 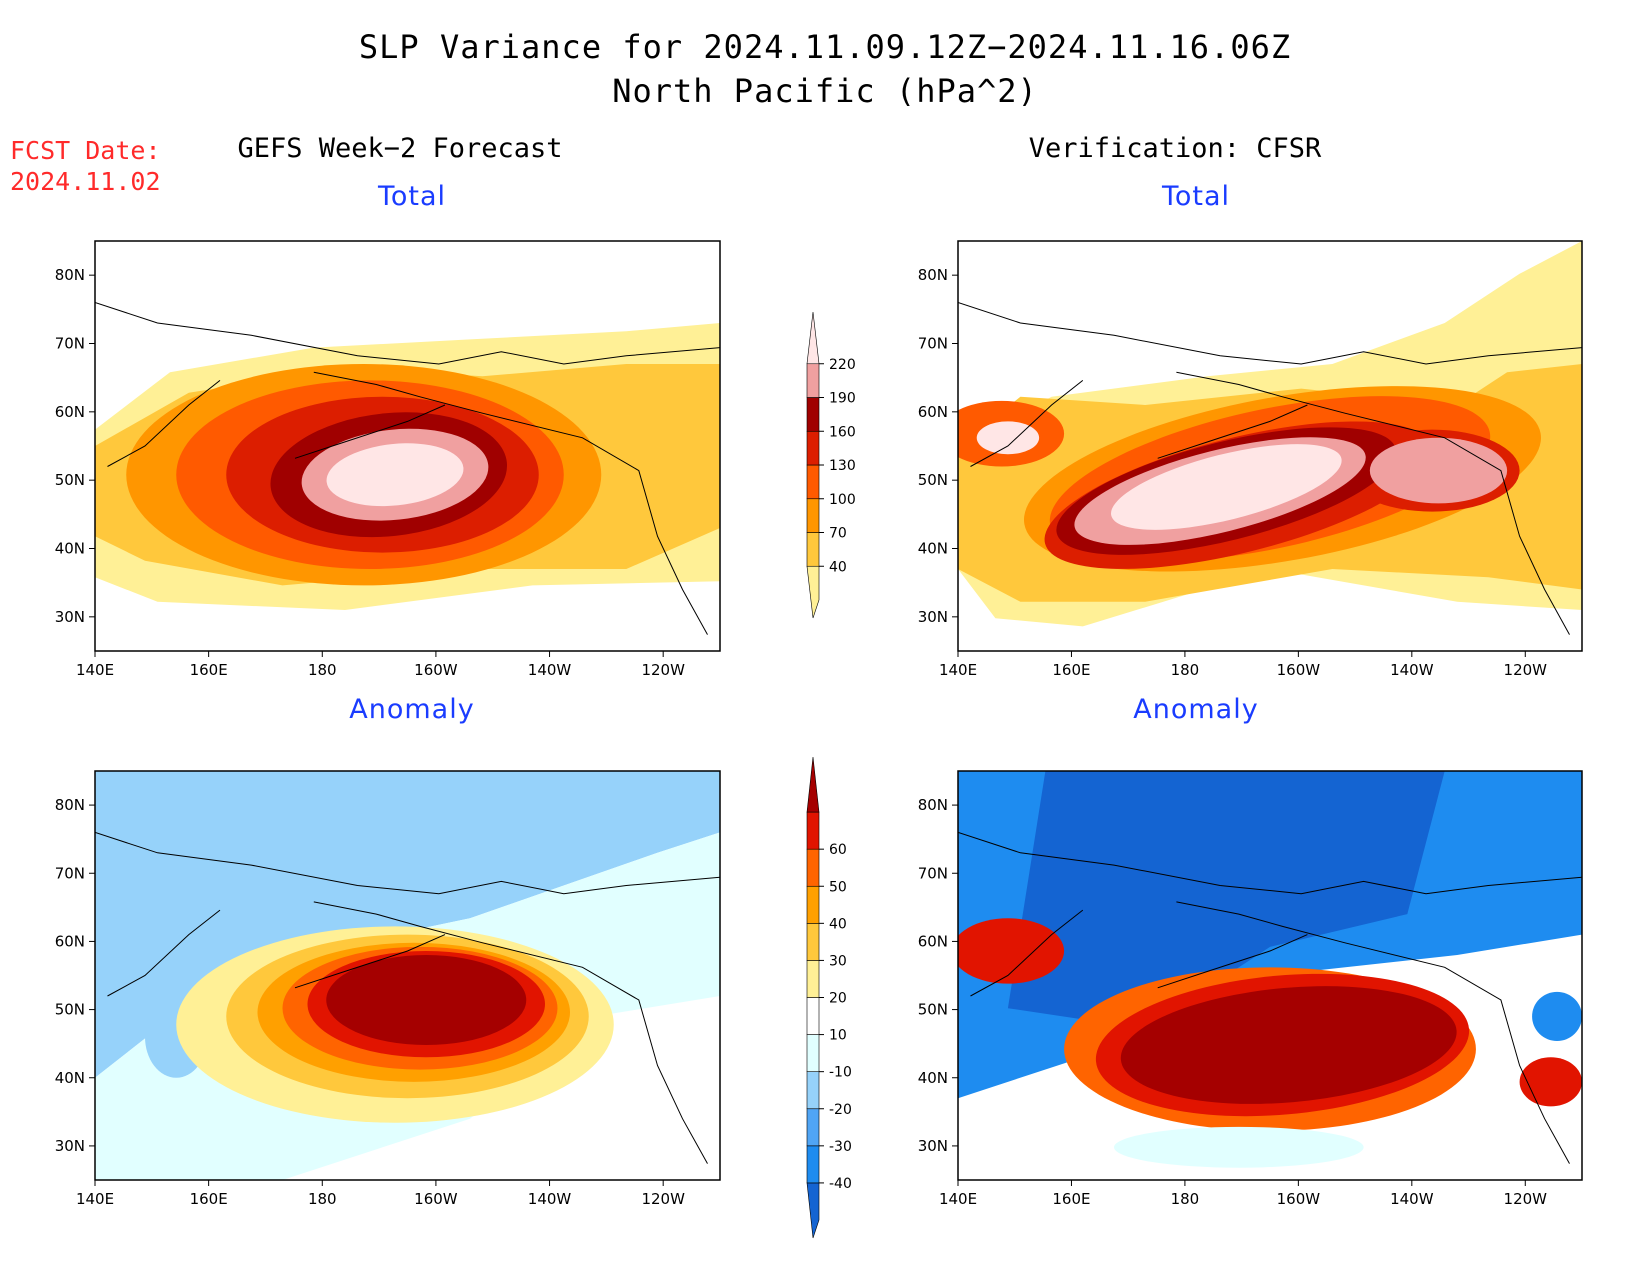 I want to click on forecast-date-value: 2024.11.02, so click(x=85, y=181).